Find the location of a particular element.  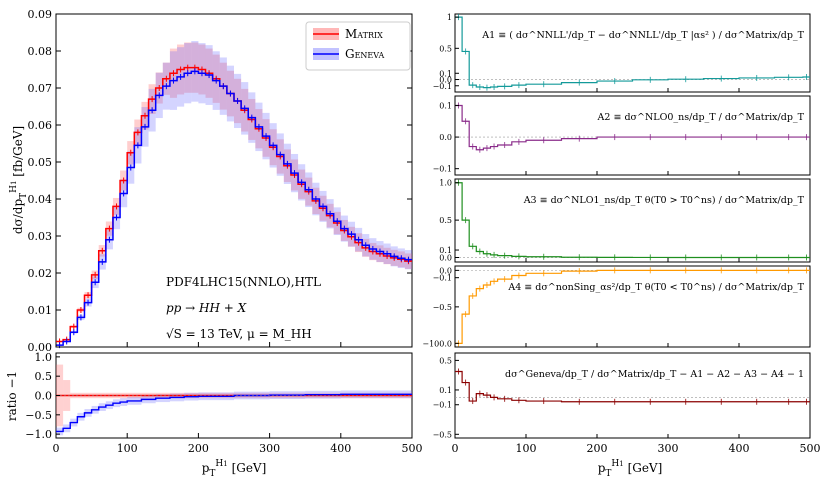

right-xtick-label: 100 is located at coordinates (526, 448).